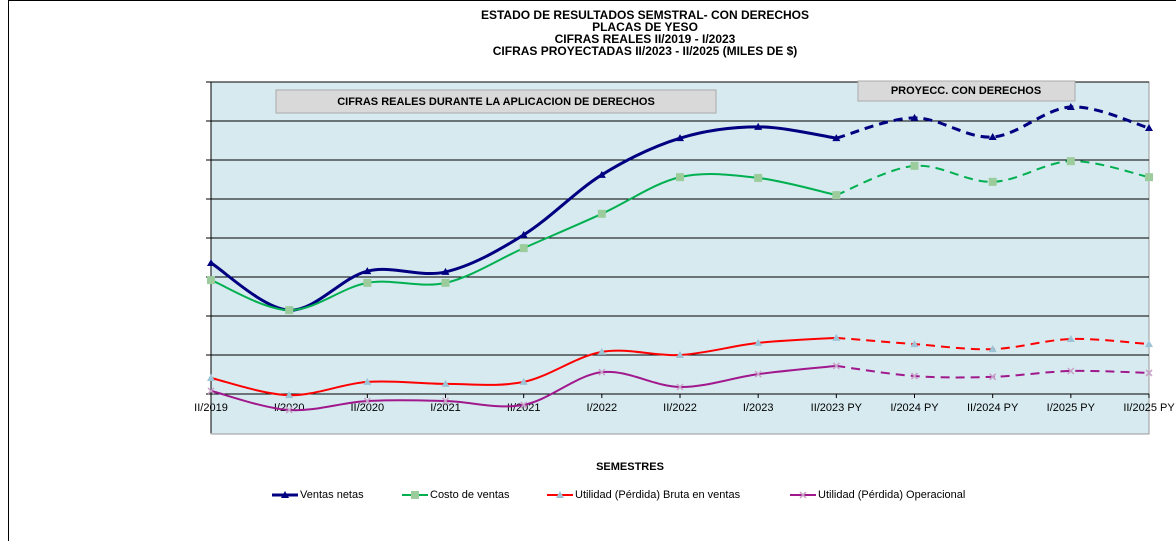  I want to click on x-tick-label: II/2022, so click(680, 408).